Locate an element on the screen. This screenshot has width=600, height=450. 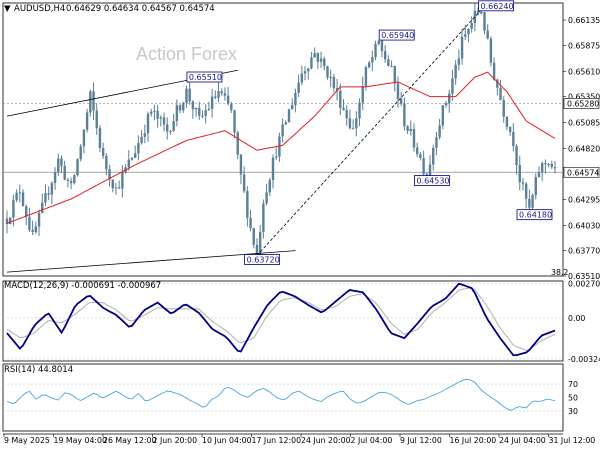
price-annotation-label: 0.64180 is located at coordinates (535, 215).